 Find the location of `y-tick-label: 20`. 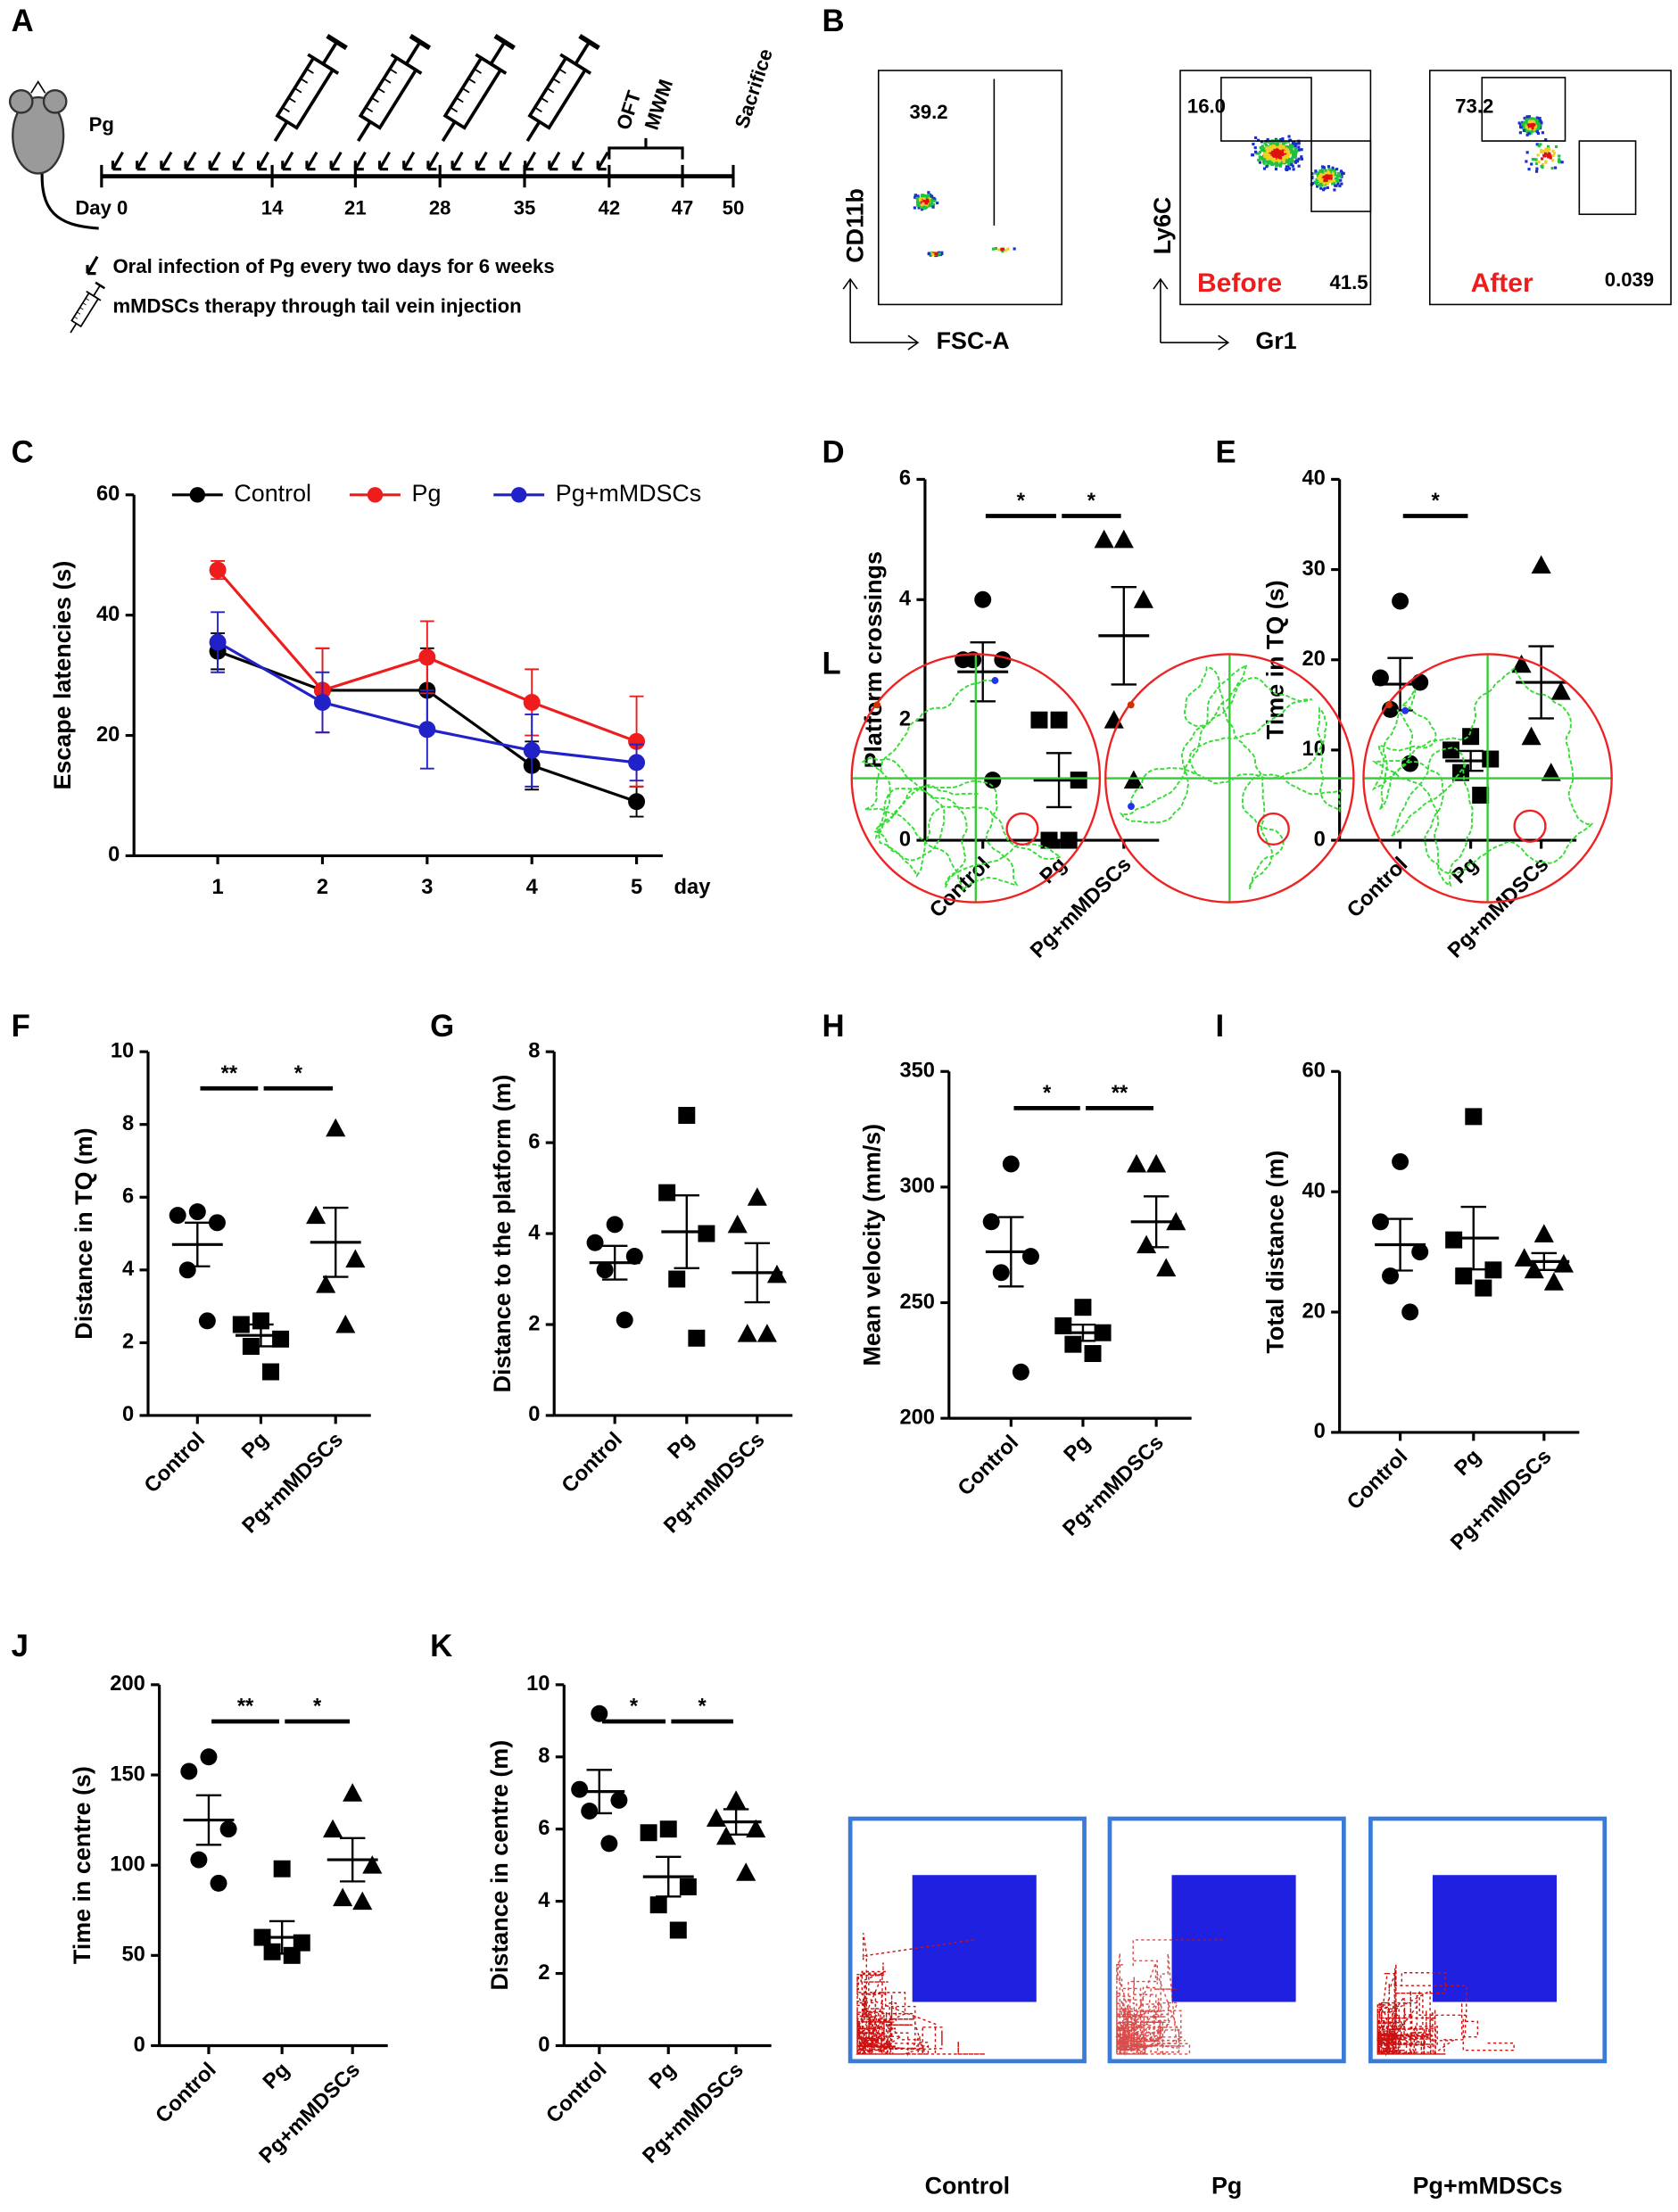

y-tick-label: 20 is located at coordinates (1314, 660).